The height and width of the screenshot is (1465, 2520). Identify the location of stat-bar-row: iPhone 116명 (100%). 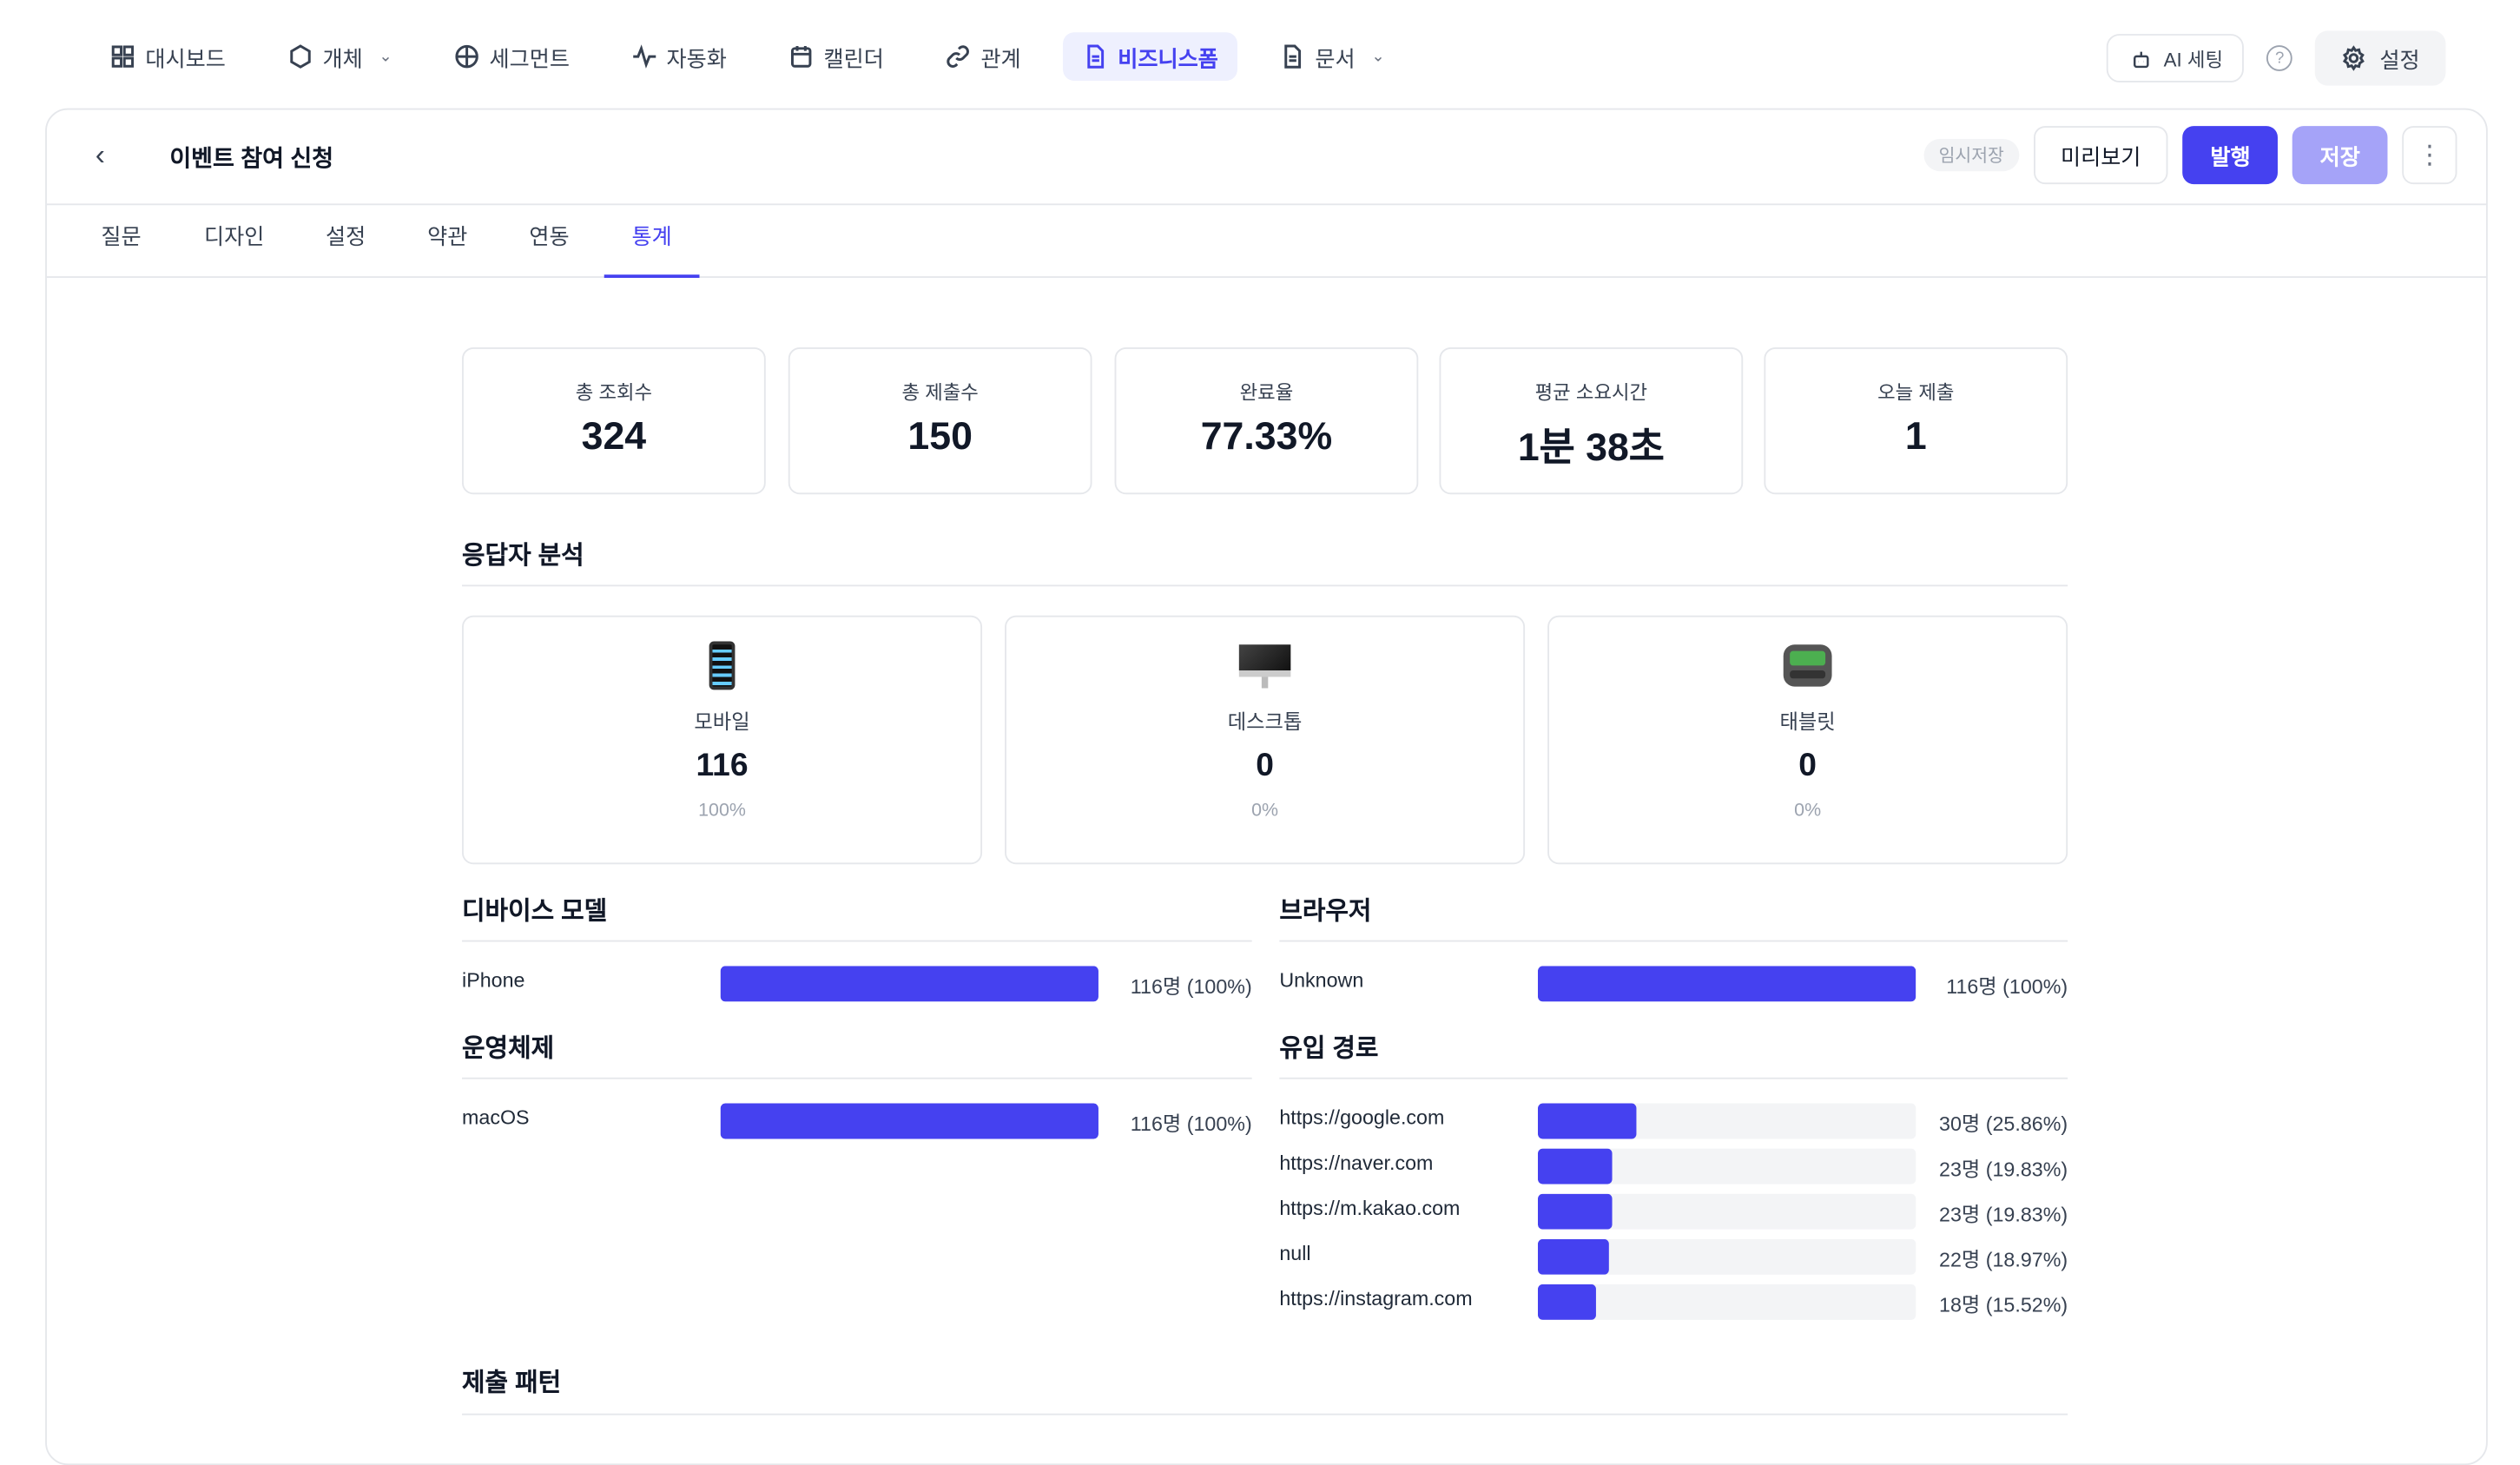
(857, 984).